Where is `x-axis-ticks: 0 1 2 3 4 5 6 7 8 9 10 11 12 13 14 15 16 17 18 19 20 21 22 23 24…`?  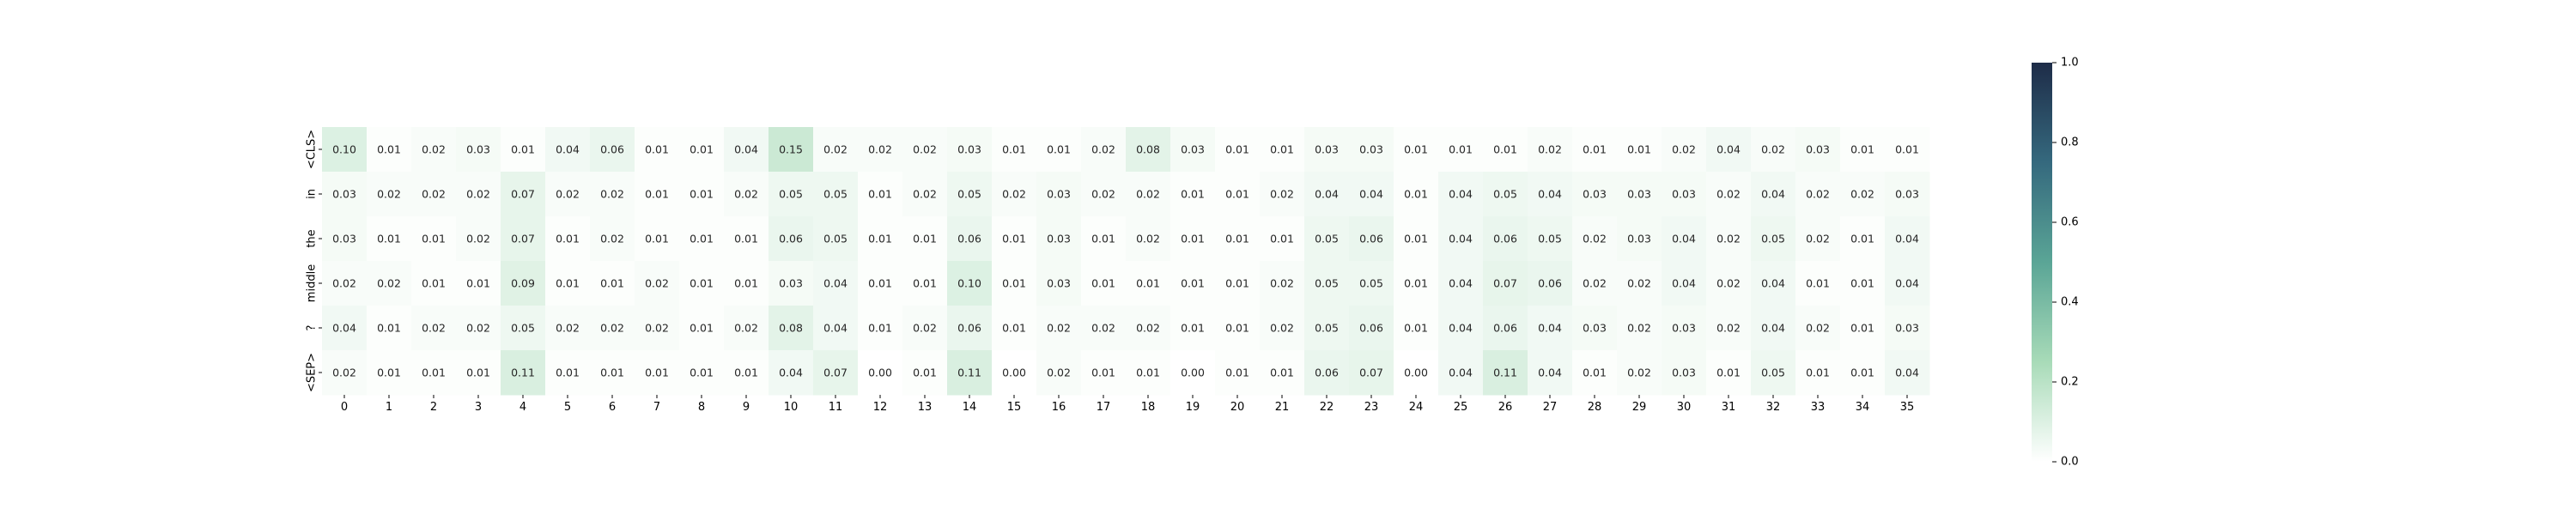
x-axis-ticks: 0 1 2 3 4 5 6 7 8 9 10 11 12 13 14 15 16 17 18 19 20 21 22 23 24… is located at coordinates (1127, 404).